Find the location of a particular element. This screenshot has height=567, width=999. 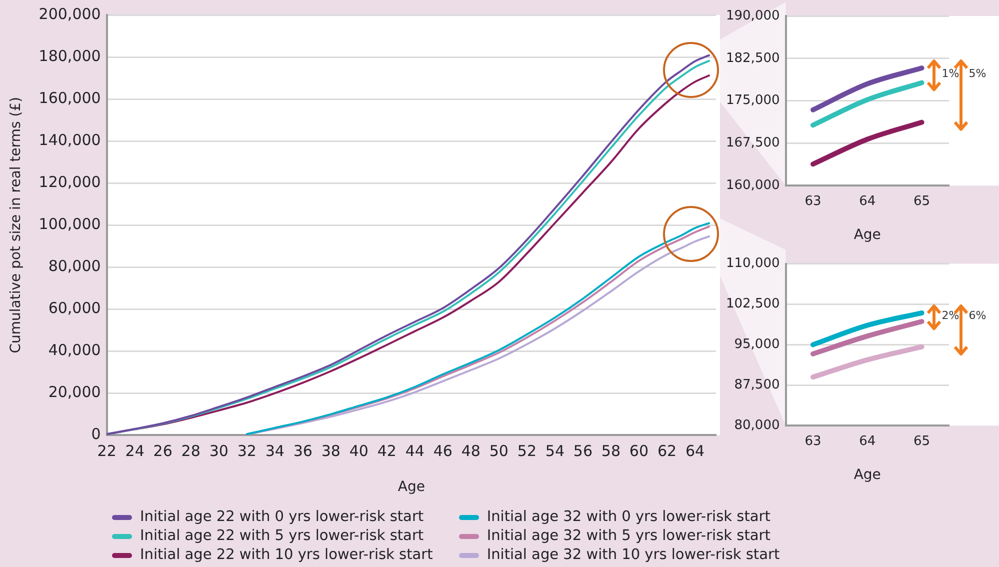

x-tick-label: 40 is located at coordinates (358, 451).